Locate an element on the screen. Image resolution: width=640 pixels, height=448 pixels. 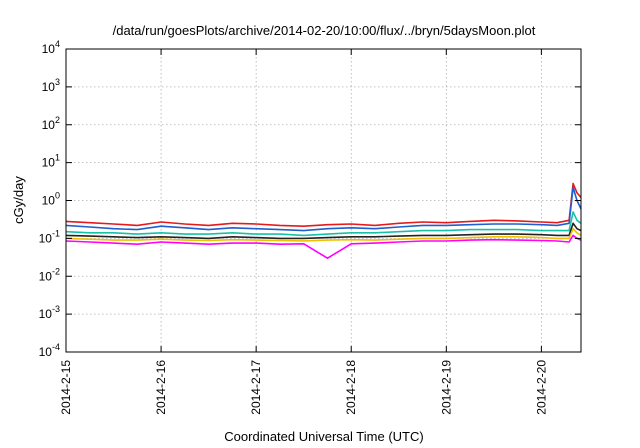
x-tick-label: 2014-2-20 is located at coordinates (541, 387).